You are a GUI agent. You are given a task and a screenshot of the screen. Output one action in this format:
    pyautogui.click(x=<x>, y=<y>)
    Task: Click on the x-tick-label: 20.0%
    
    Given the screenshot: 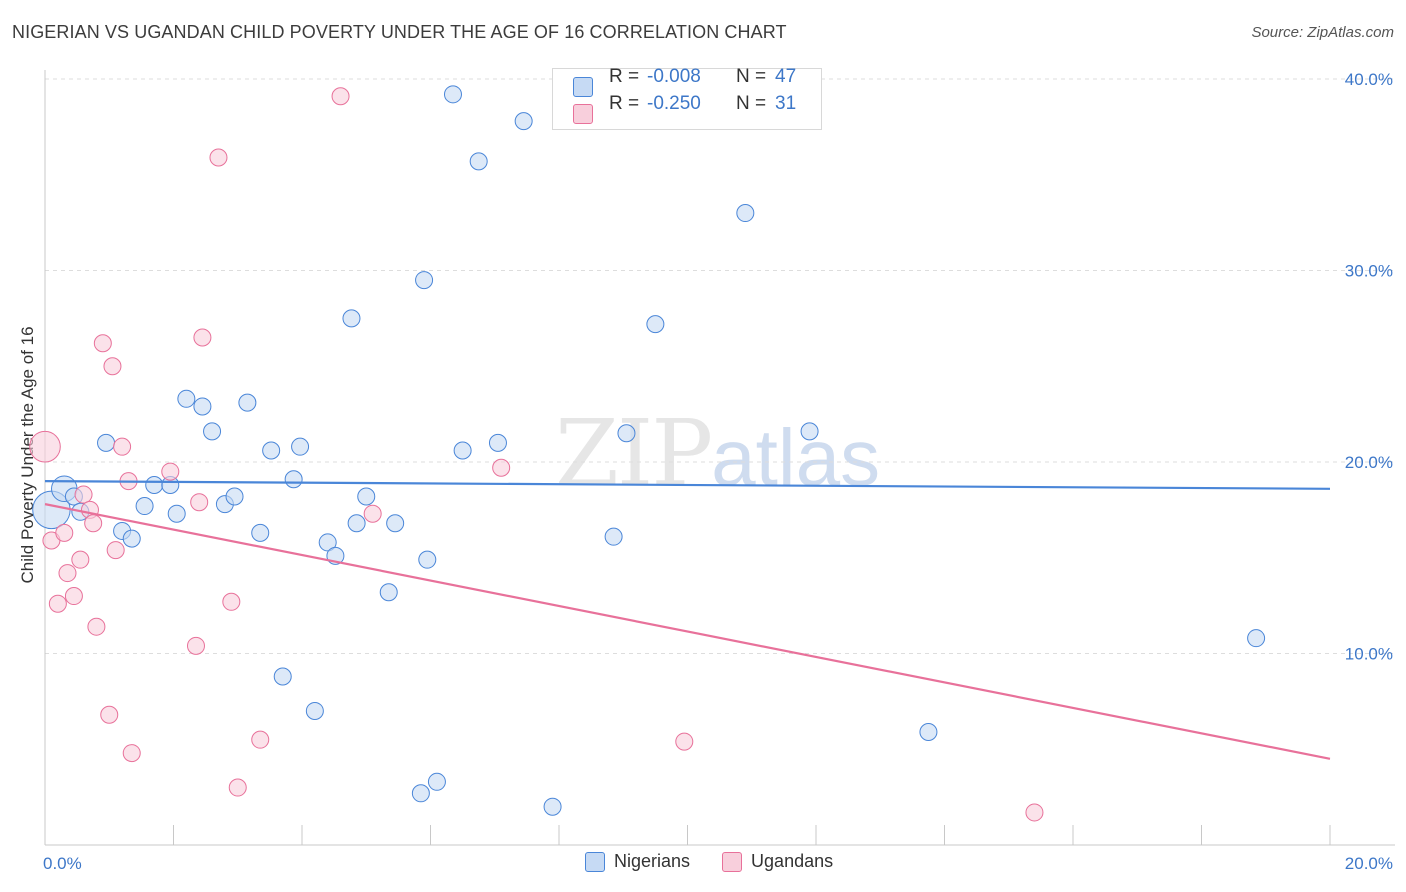 What is the action you would take?
    pyautogui.click(x=1369, y=863)
    